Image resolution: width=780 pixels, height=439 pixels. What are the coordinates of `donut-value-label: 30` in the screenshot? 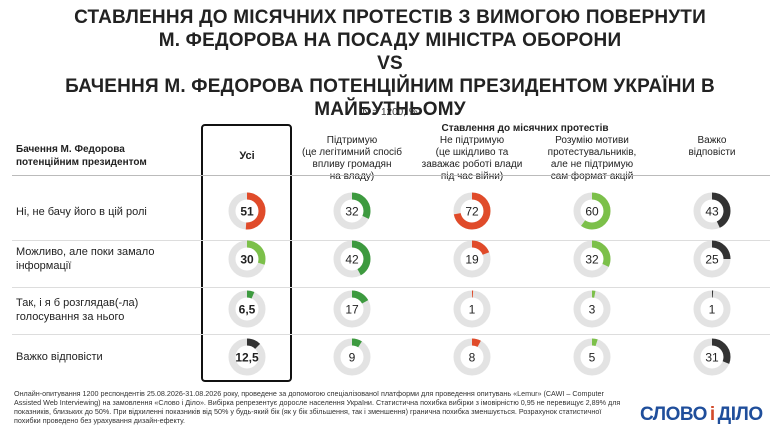 It's located at (247, 260).